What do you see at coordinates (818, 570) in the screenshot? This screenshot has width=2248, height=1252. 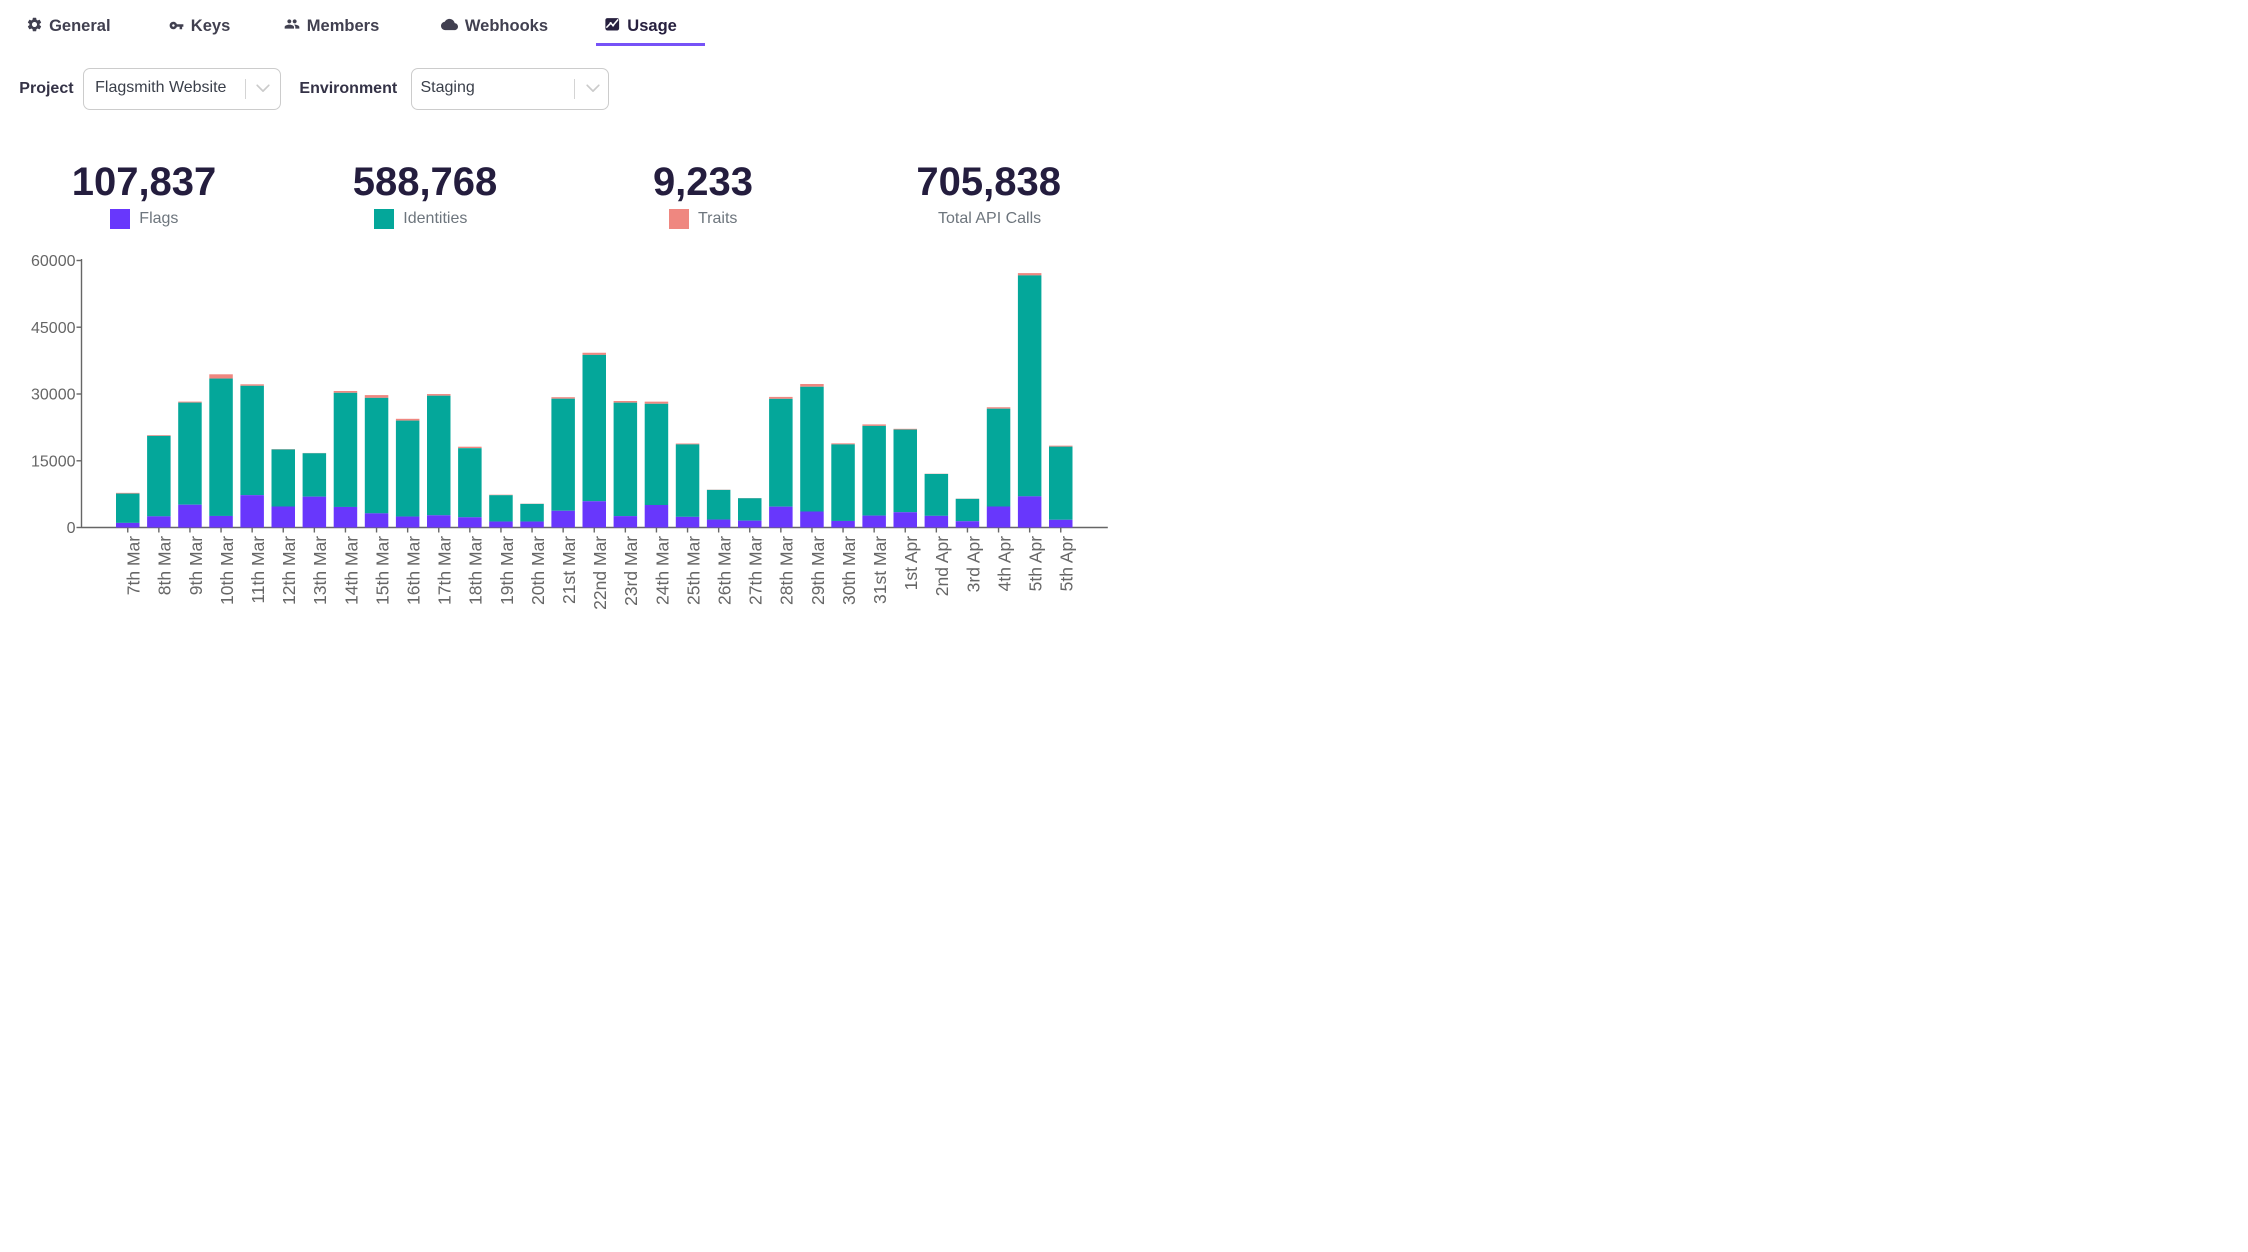 I see `svg-text: 29th Mar` at bounding box center [818, 570].